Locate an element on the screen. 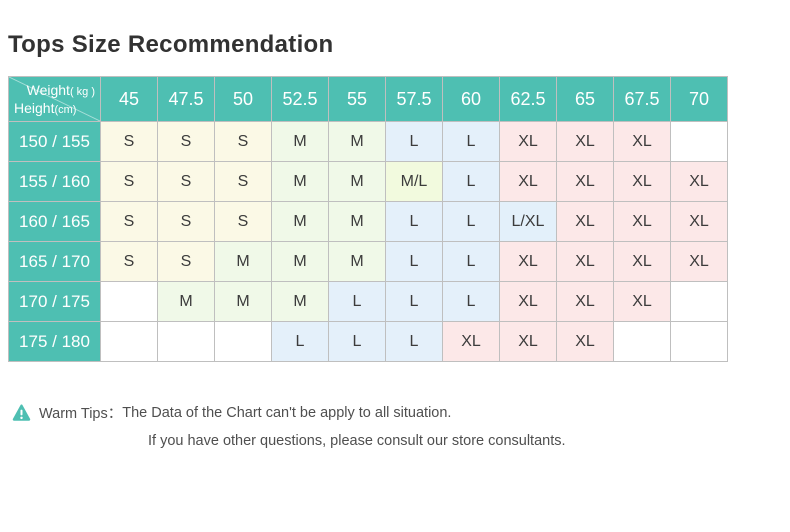 The height and width of the screenshot is (532, 790). table-row: 170 / 175 M M M L L L XL XL XL is located at coordinates (368, 301).